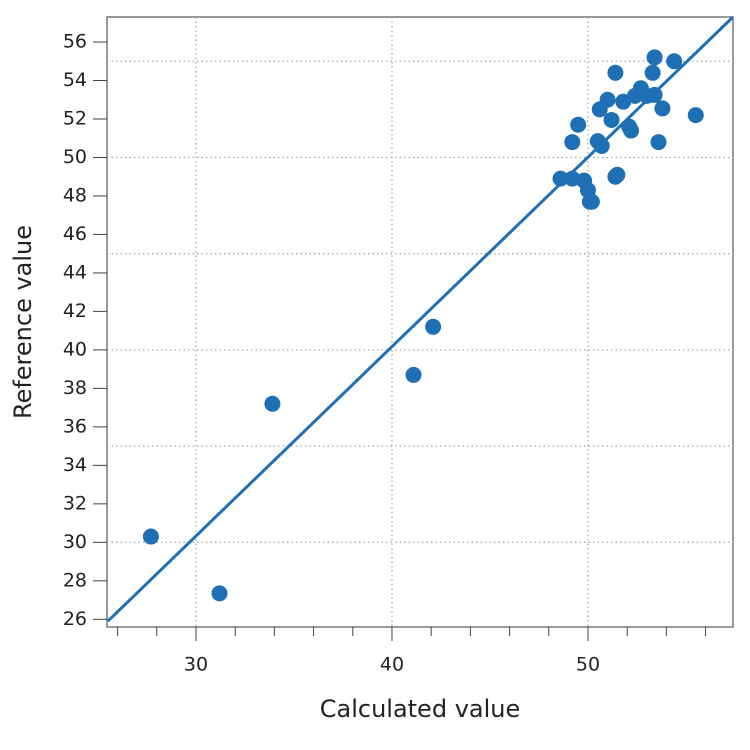 The height and width of the screenshot is (750, 750). What do you see at coordinates (75, 80) in the screenshot?
I see `y-tick-label: 54` at bounding box center [75, 80].